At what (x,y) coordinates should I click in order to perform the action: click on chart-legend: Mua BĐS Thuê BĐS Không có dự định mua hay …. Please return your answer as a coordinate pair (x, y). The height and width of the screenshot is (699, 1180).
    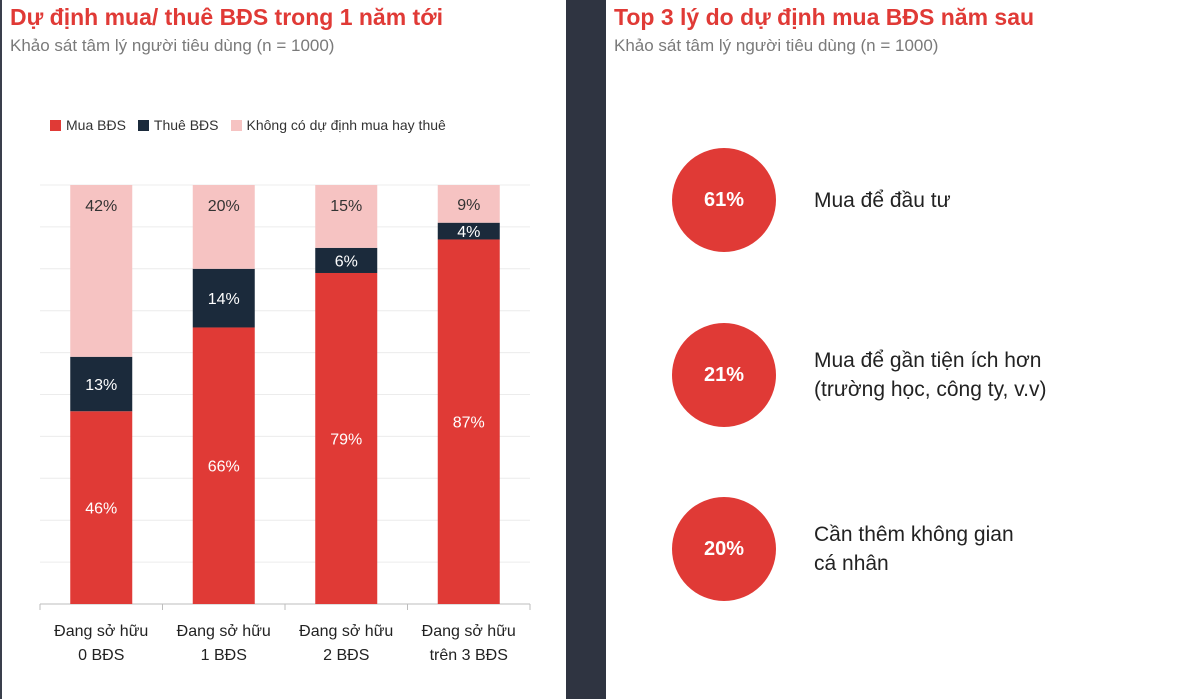
    Looking at the image, I should click on (254, 125).